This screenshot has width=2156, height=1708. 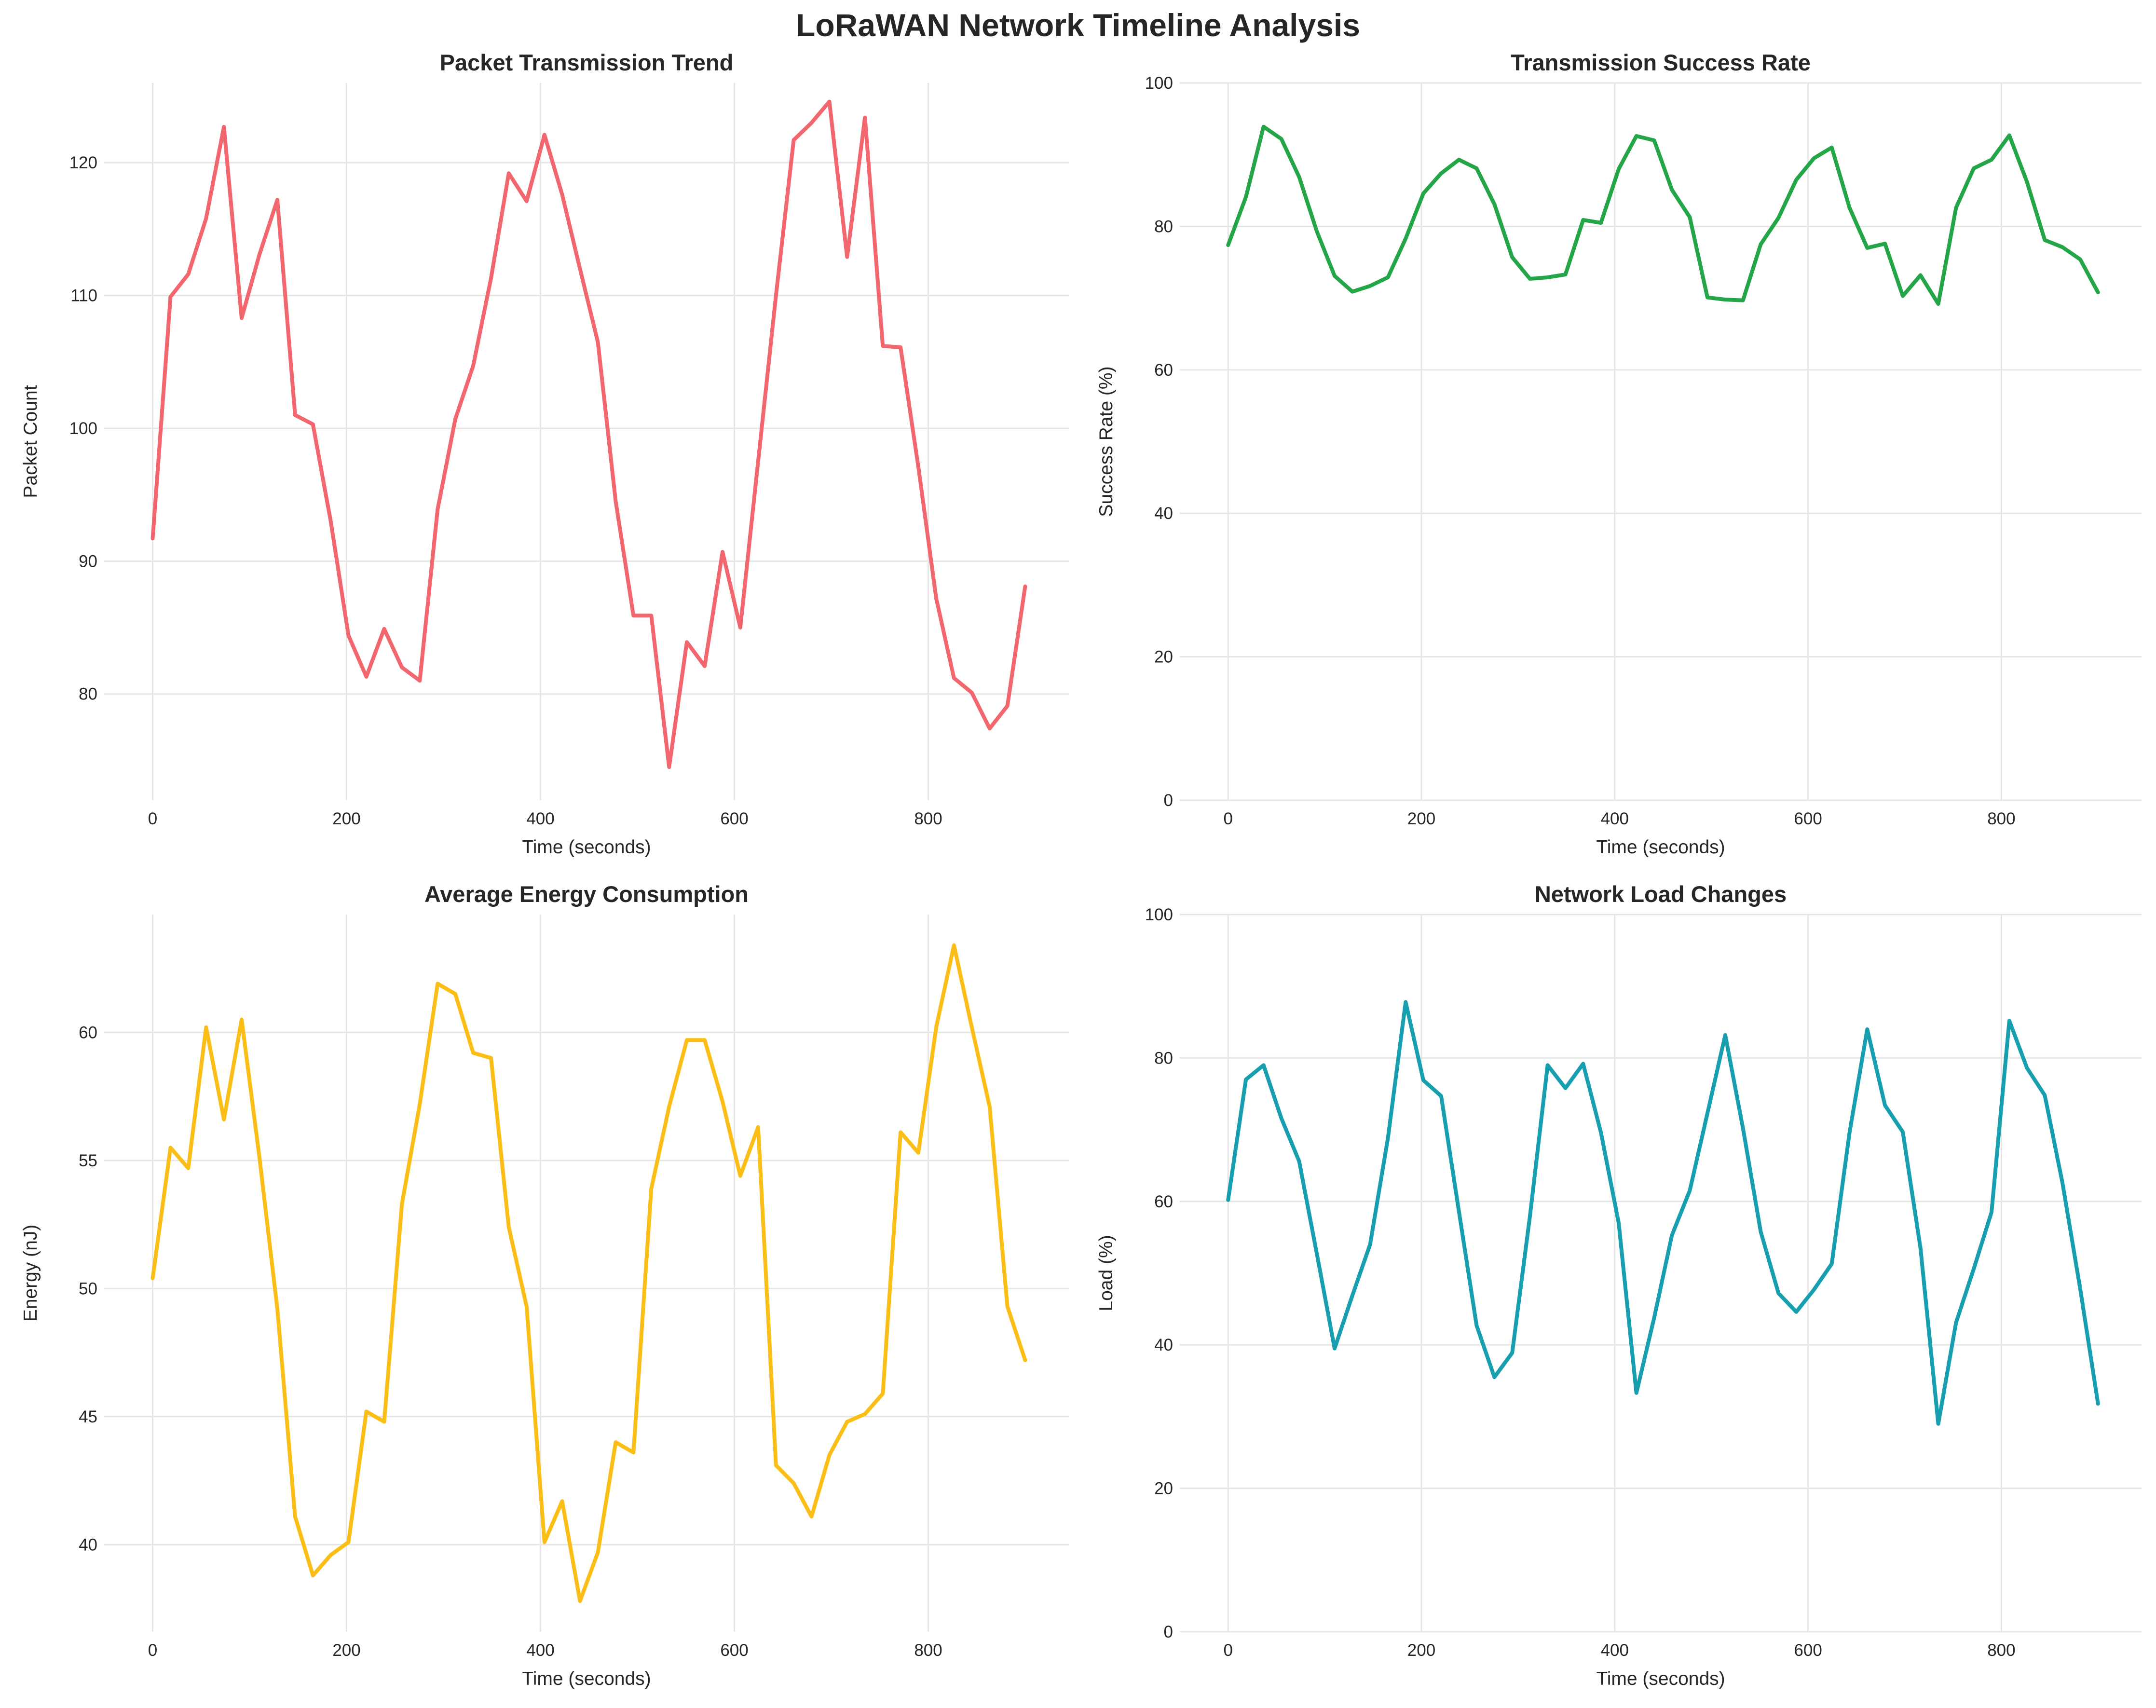 What do you see at coordinates (1661, 62) in the screenshot?
I see `subplot-title: Transmission Success Rate` at bounding box center [1661, 62].